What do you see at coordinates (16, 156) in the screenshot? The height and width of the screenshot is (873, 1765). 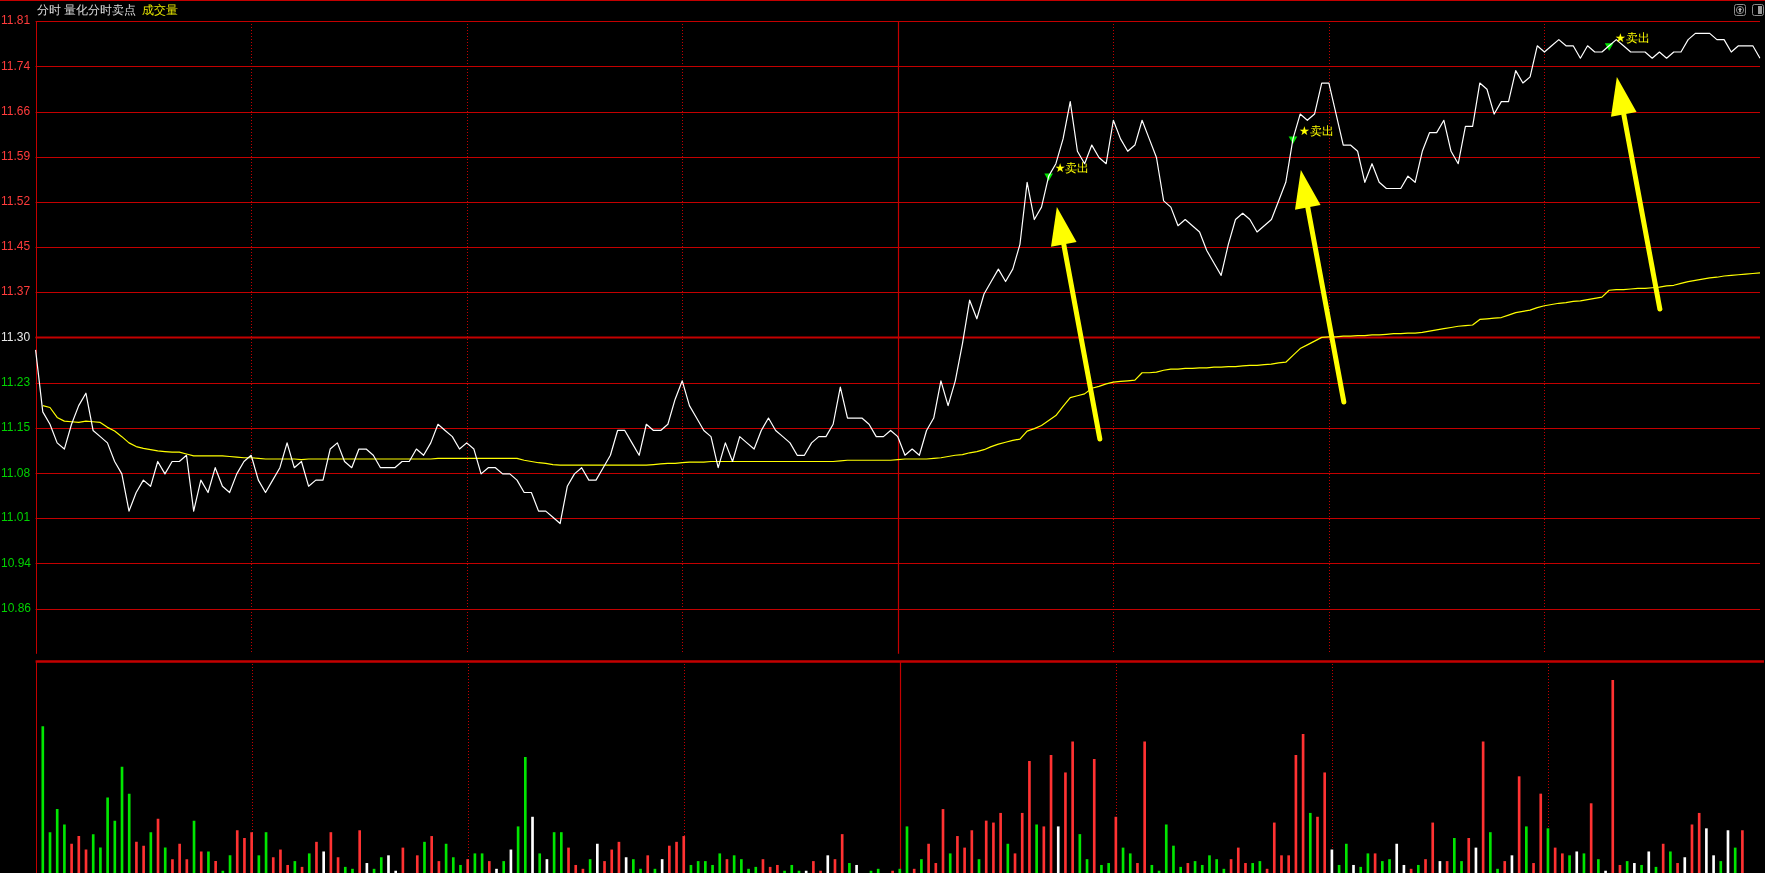 I see `y-tick-label: 11.59` at bounding box center [16, 156].